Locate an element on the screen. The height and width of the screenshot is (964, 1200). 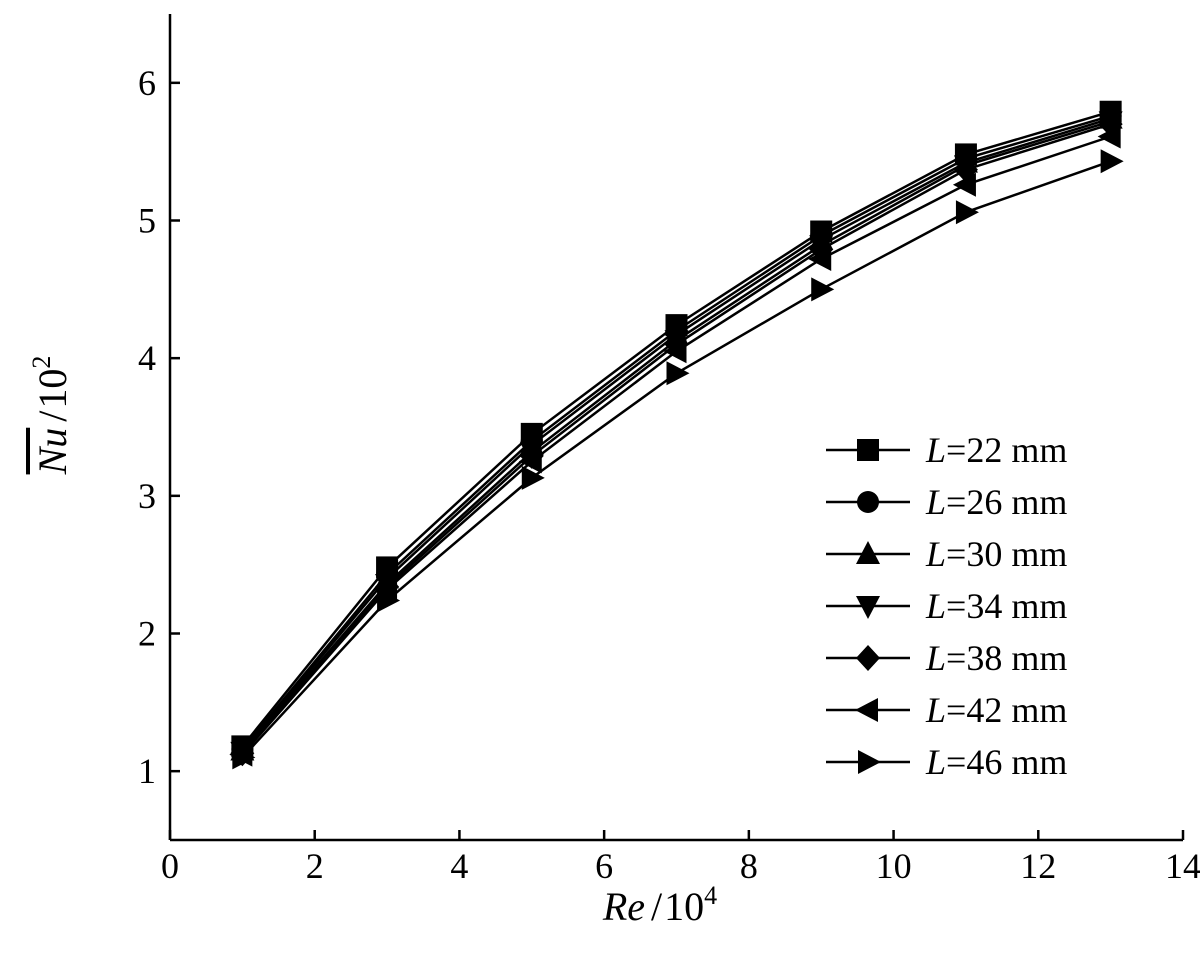
y-axis-sep: / is located at coordinates (52, 416).